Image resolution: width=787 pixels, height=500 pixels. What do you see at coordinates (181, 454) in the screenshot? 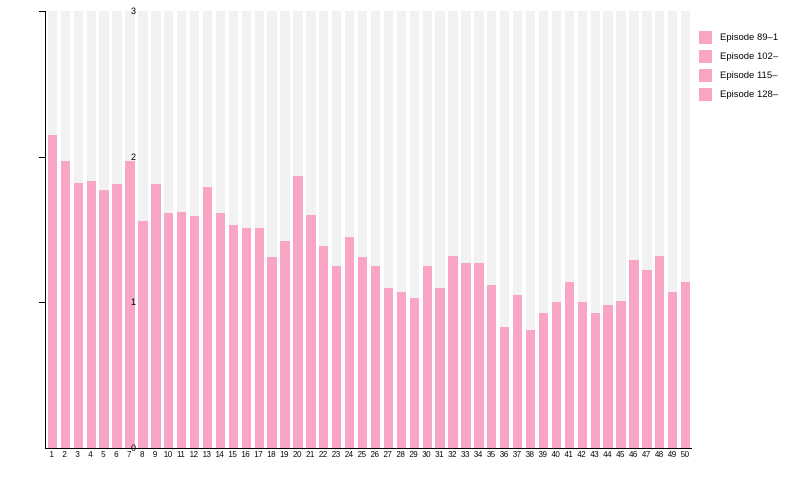
I see `x-tick-label: 11` at bounding box center [181, 454].